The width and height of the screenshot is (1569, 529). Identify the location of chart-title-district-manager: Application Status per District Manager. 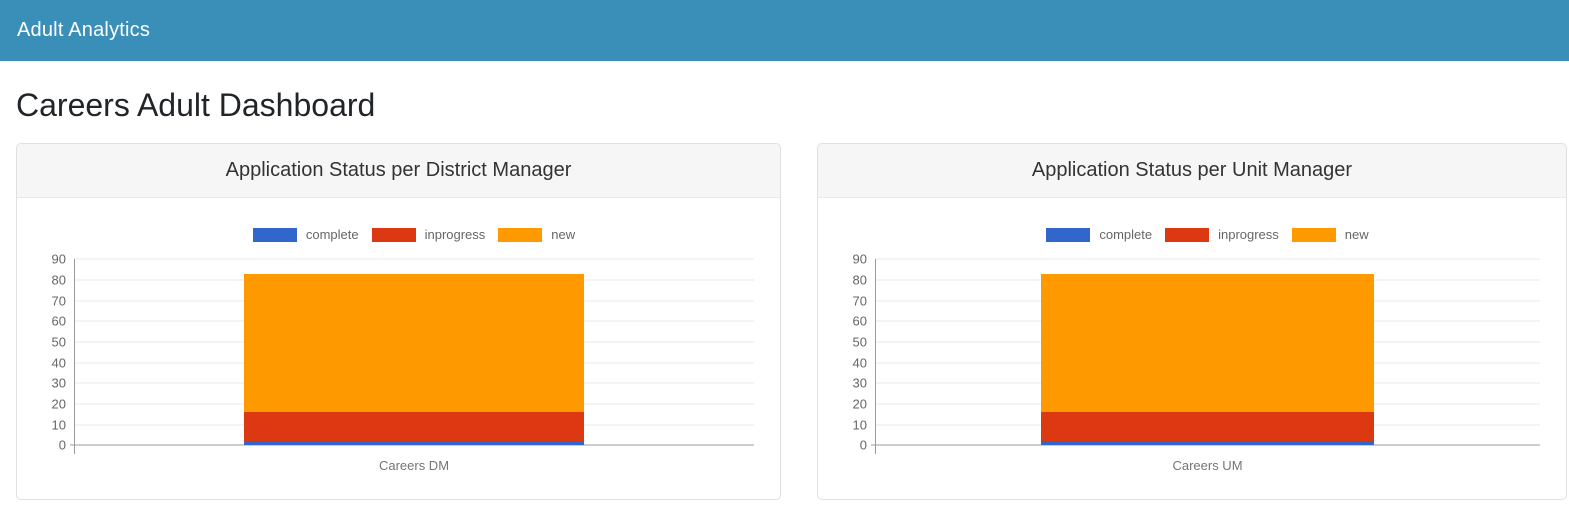
(398, 170).